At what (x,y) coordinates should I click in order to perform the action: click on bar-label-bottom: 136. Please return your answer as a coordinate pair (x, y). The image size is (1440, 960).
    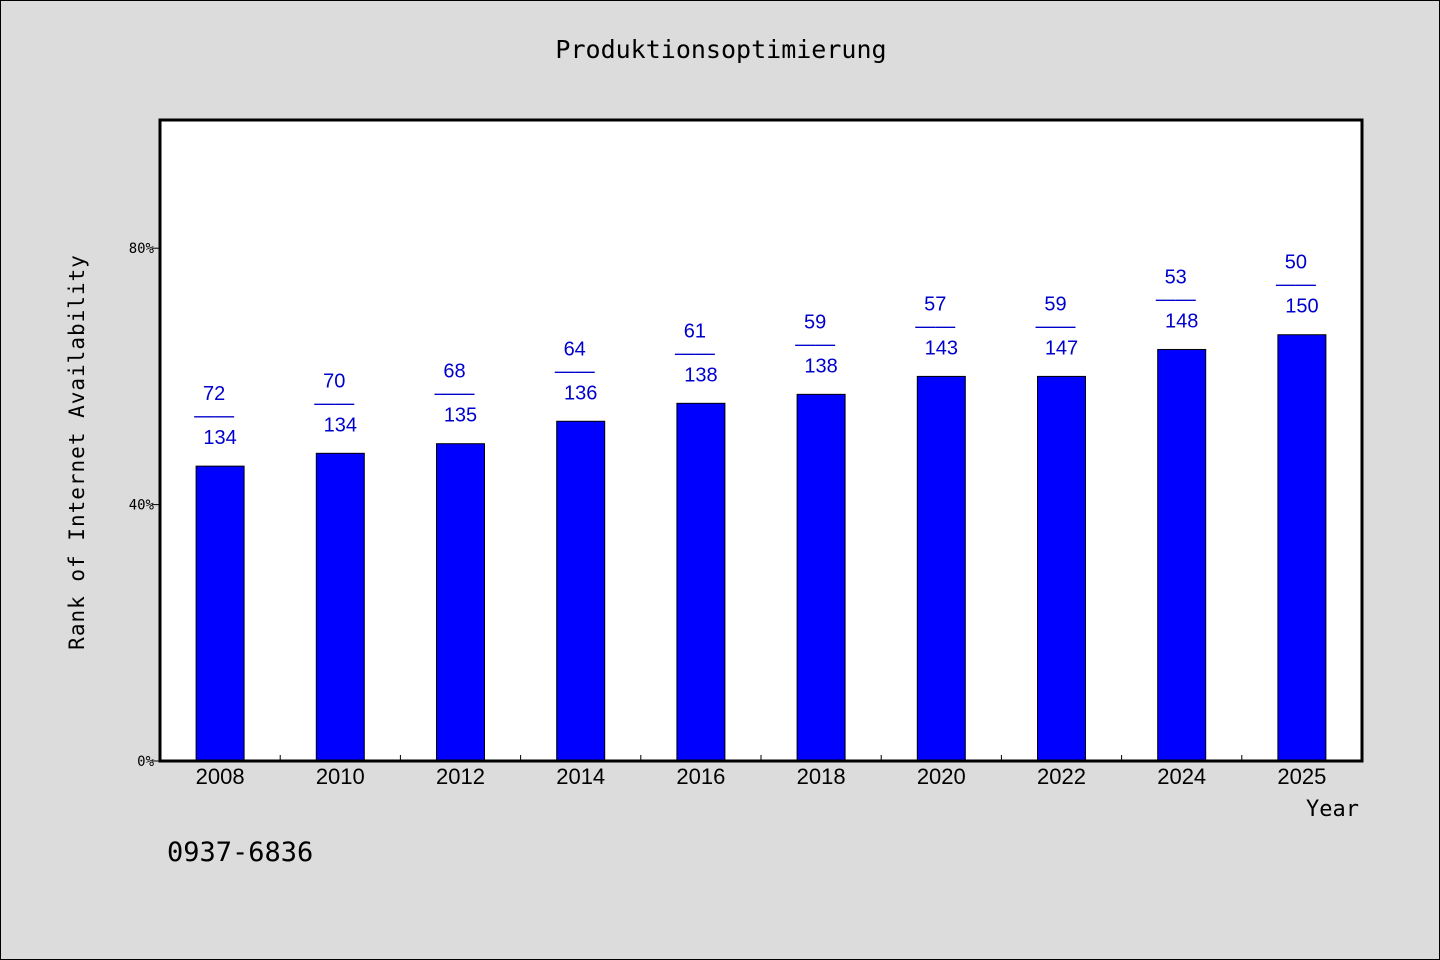
    Looking at the image, I should click on (580, 393).